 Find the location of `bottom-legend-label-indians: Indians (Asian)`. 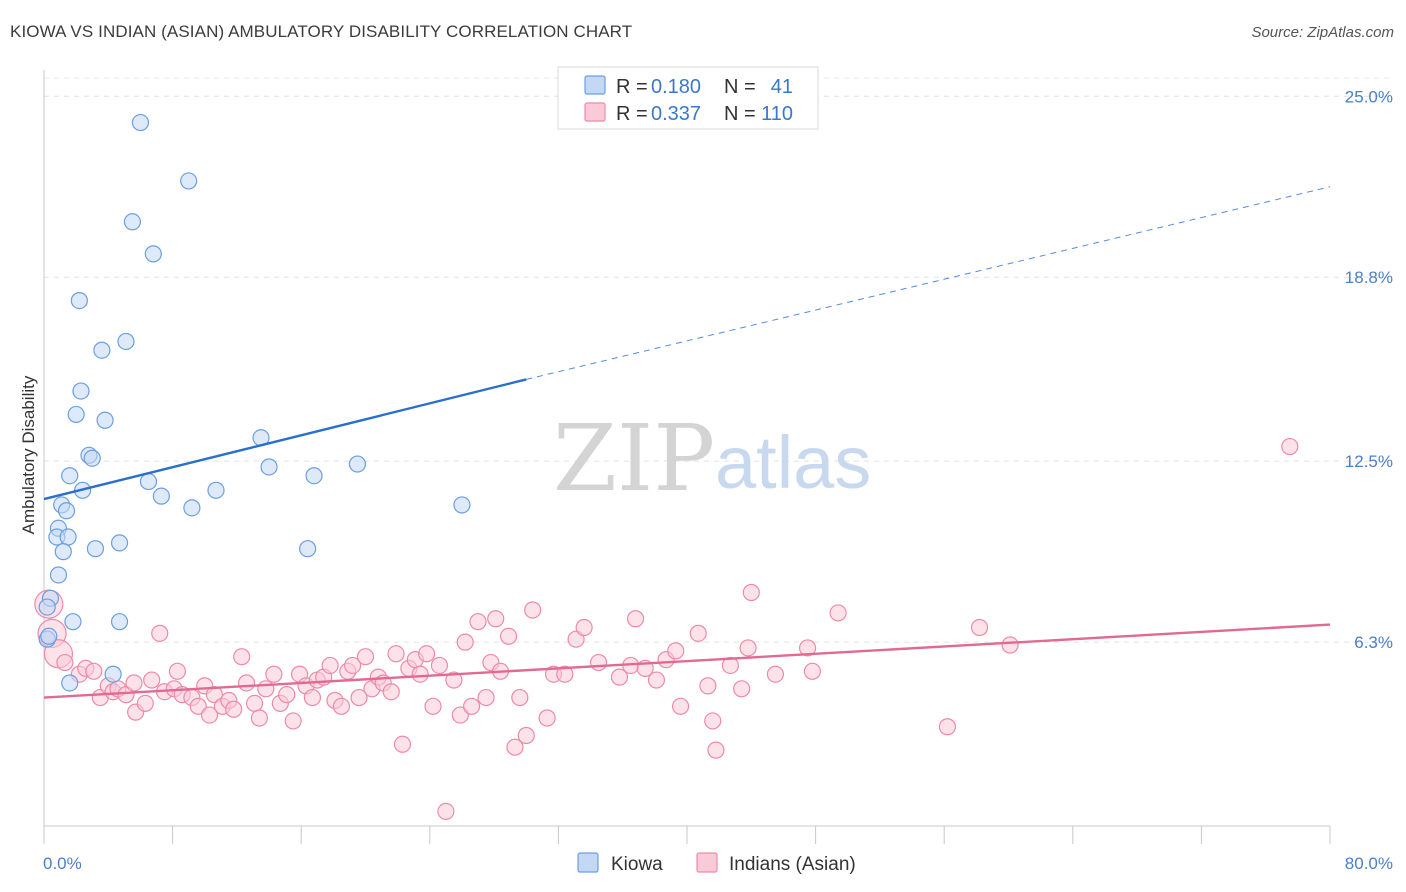

bottom-legend-label-indians: Indians (Asian) is located at coordinates (792, 864).